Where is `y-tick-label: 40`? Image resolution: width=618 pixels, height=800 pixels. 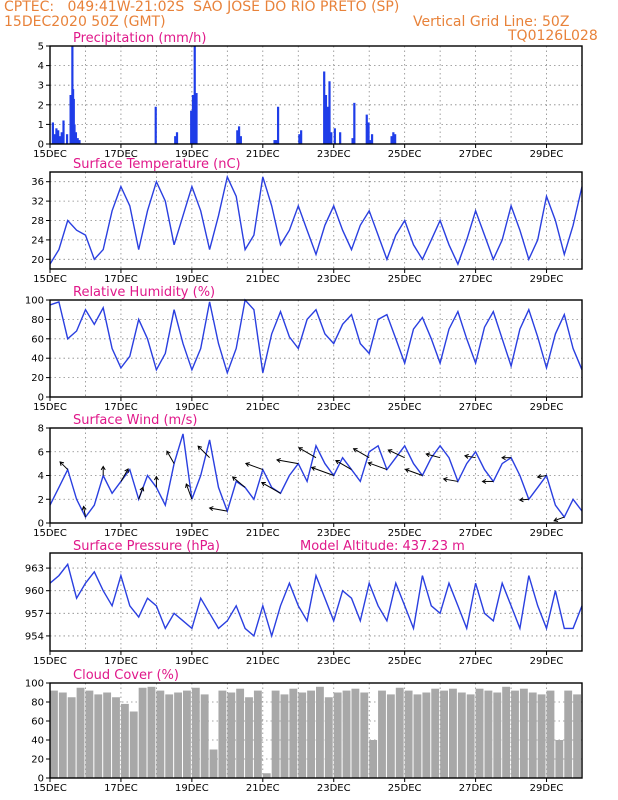 y-tick-label: 40 is located at coordinates (37, 359).